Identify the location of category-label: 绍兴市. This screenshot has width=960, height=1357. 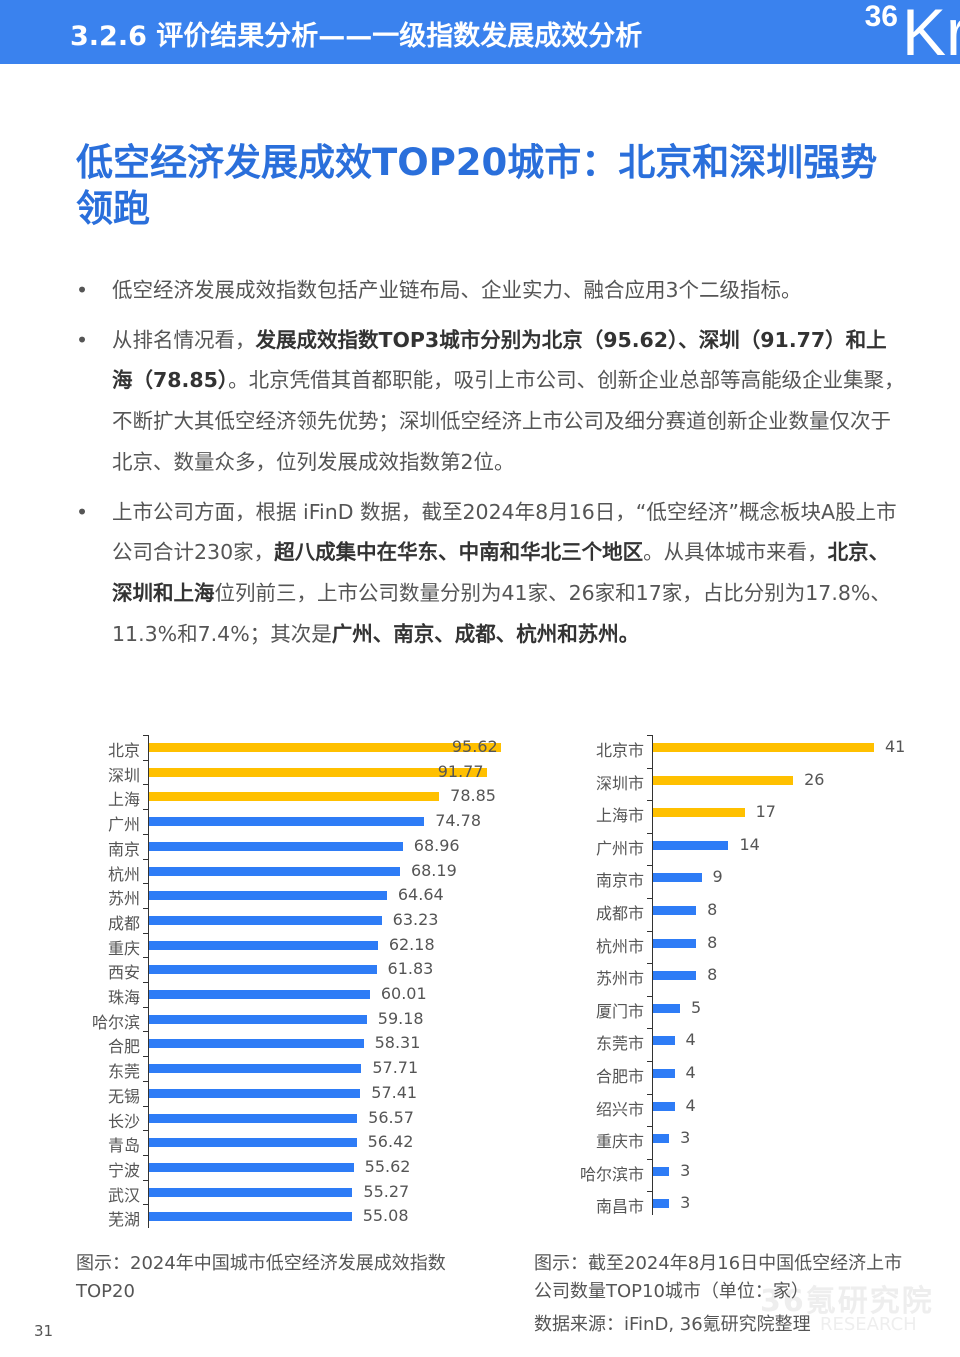
(619, 1109).